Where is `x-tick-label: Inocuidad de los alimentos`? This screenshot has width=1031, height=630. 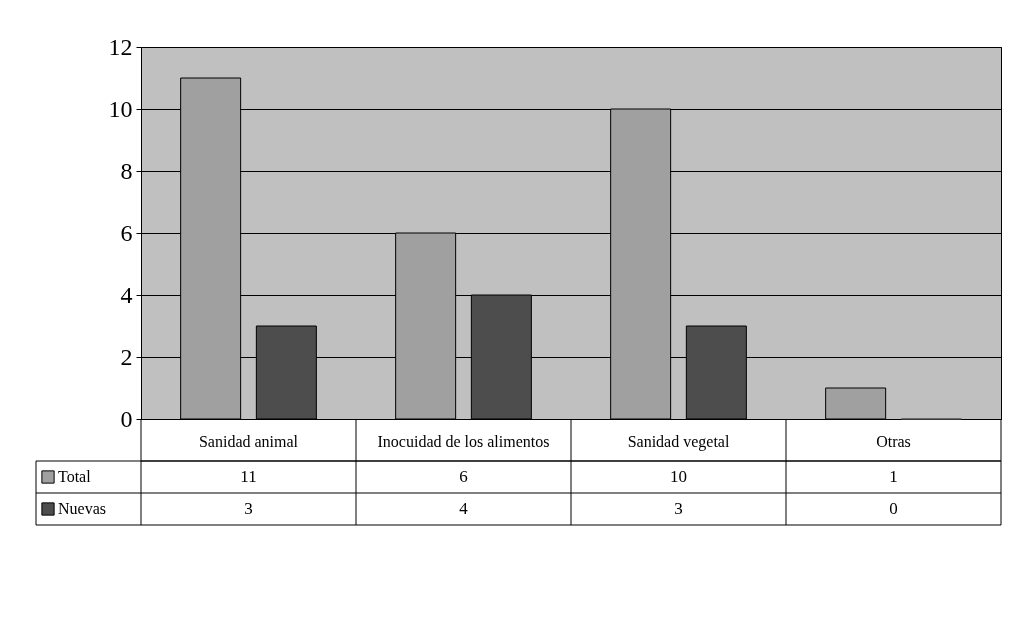 x-tick-label: Inocuidad de los alimentos is located at coordinates (463, 441).